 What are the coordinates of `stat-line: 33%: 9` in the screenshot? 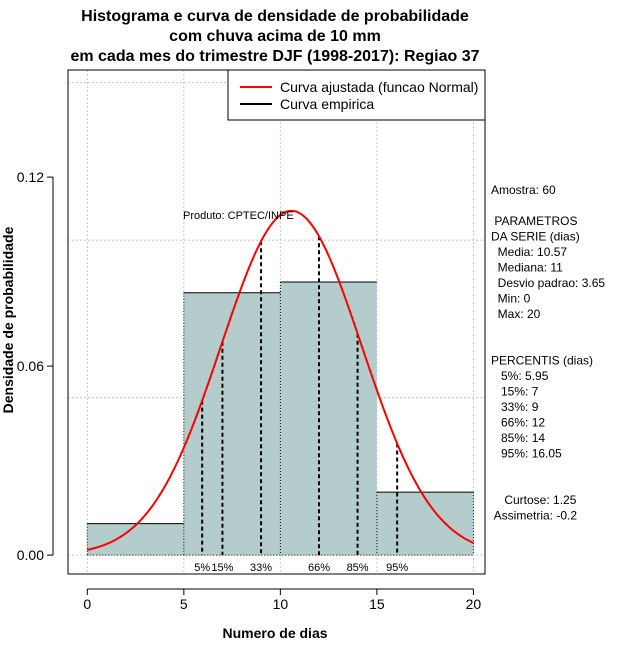 It's located at (515, 407).